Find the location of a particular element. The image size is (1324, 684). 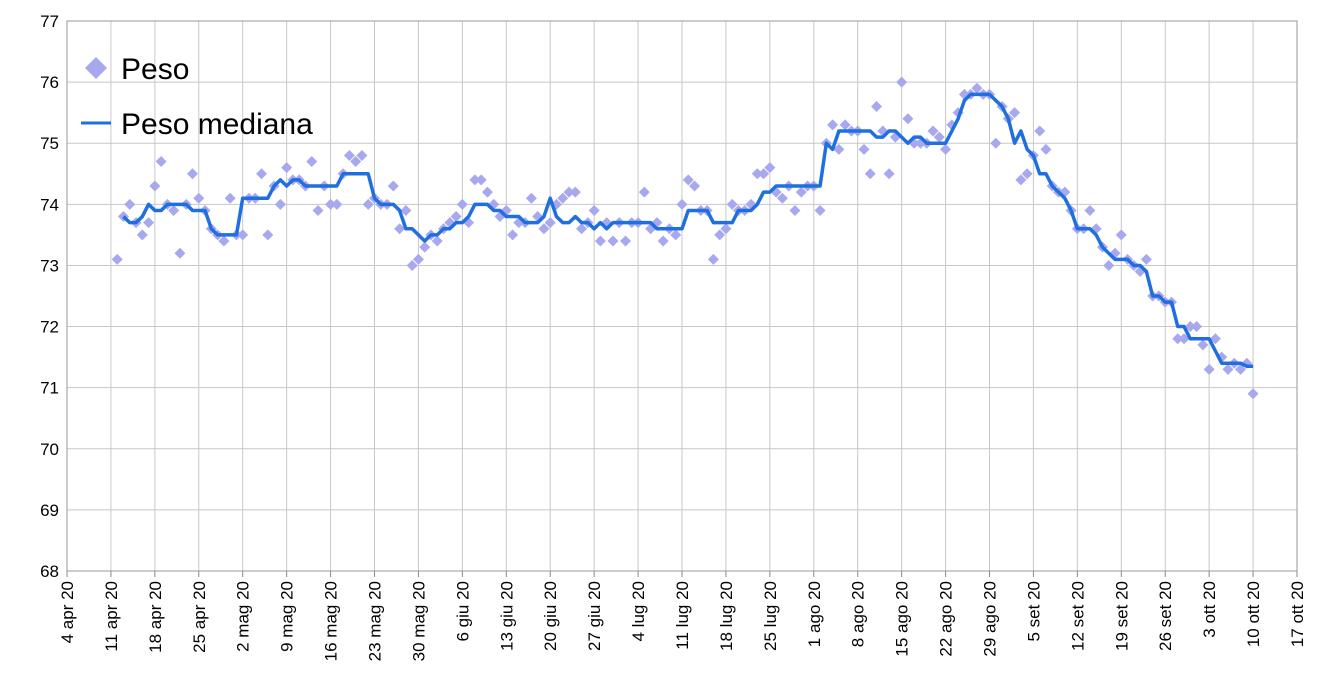

x-tick-label: 5 set 20 is located at coordinates (1033, 611).